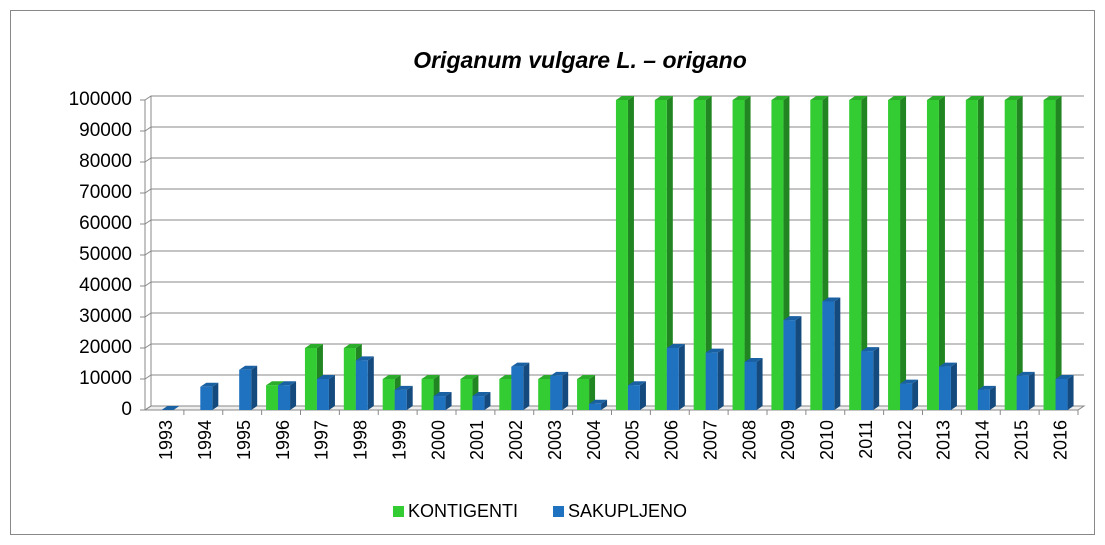 Image resolution: width=1105 pixels, height=545 pixels. Describe the element at coordinates (627, 511) in the screenshot. I see `legend-label: SAKUPLJENO` at that location.